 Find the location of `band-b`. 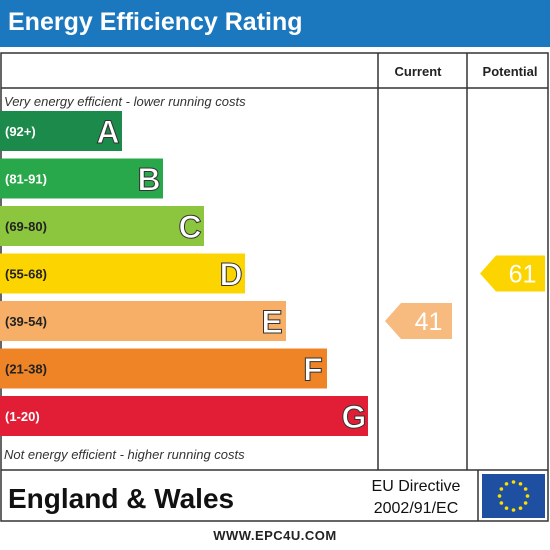

band-b is located at coordinates (81, 178).